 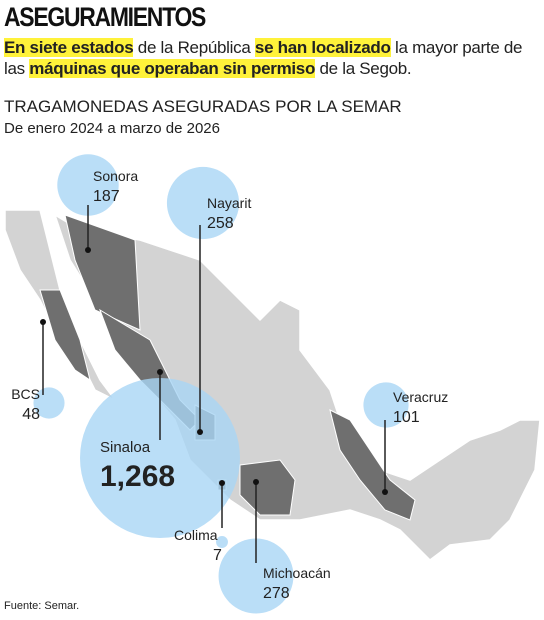 What do you see at coordinates (297, 573) in the screenshot?
I see `state-name: Michoacán` at bounding box center [297, 573].